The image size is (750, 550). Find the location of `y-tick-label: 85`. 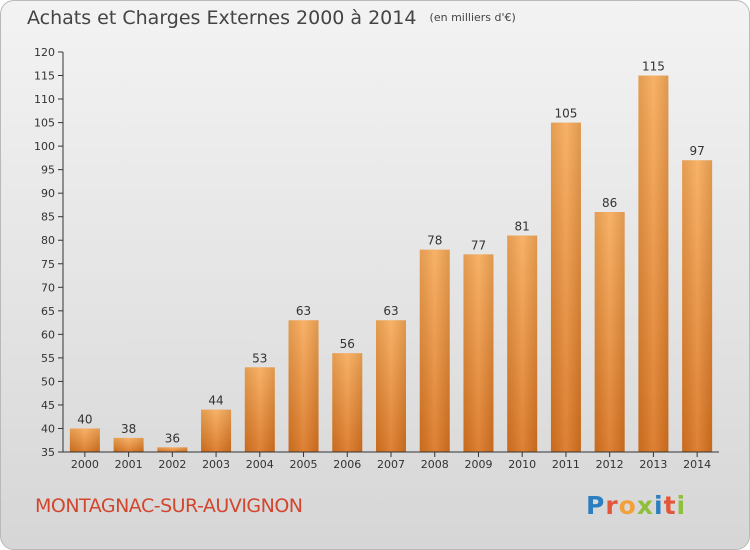

y-tick-label: 85 is located at coordinates (48, 217).